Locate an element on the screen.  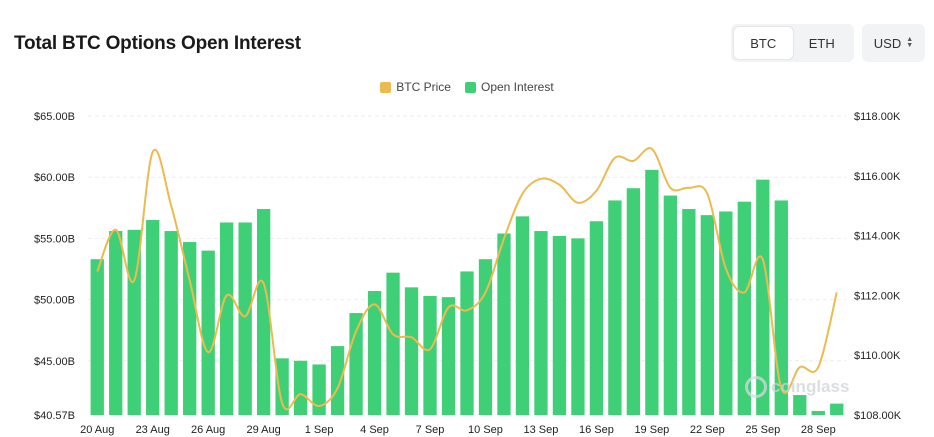
legend-item-btc-price: BTC Price is located at coordinates (415, 87).